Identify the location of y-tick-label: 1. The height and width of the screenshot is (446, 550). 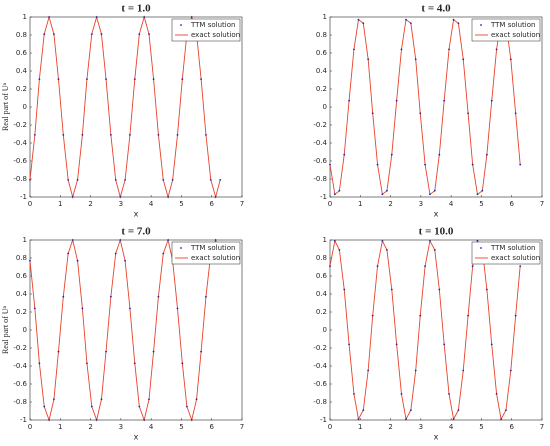
(325, 17).